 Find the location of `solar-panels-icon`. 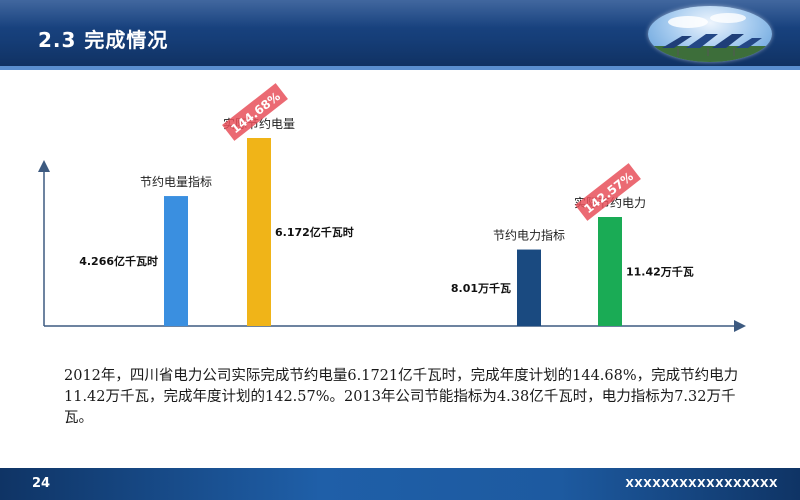

solar-panels-icon is located at coordinates (710, 37).